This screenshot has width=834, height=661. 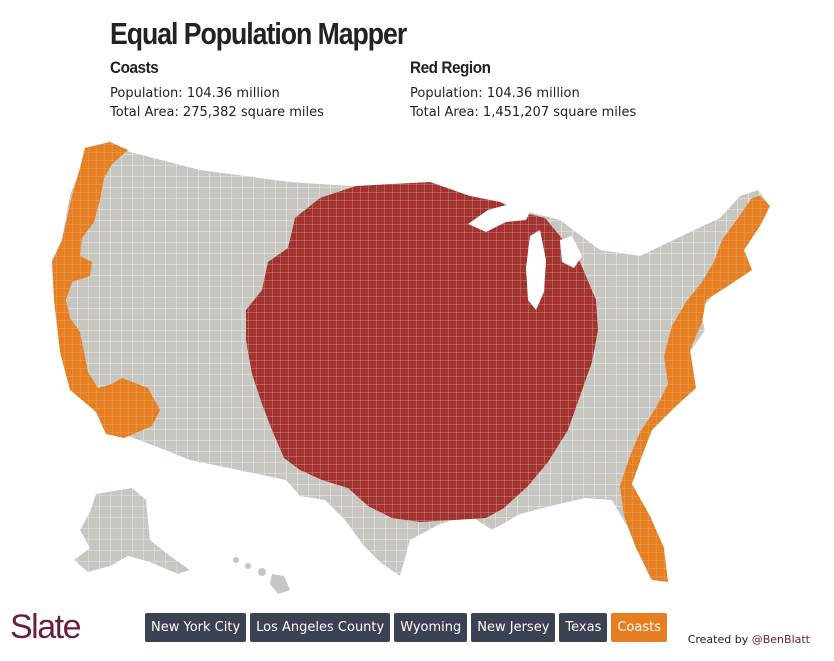 I want to click on red-region-population: Population: 104.36 million, so click(x=495, y=93).